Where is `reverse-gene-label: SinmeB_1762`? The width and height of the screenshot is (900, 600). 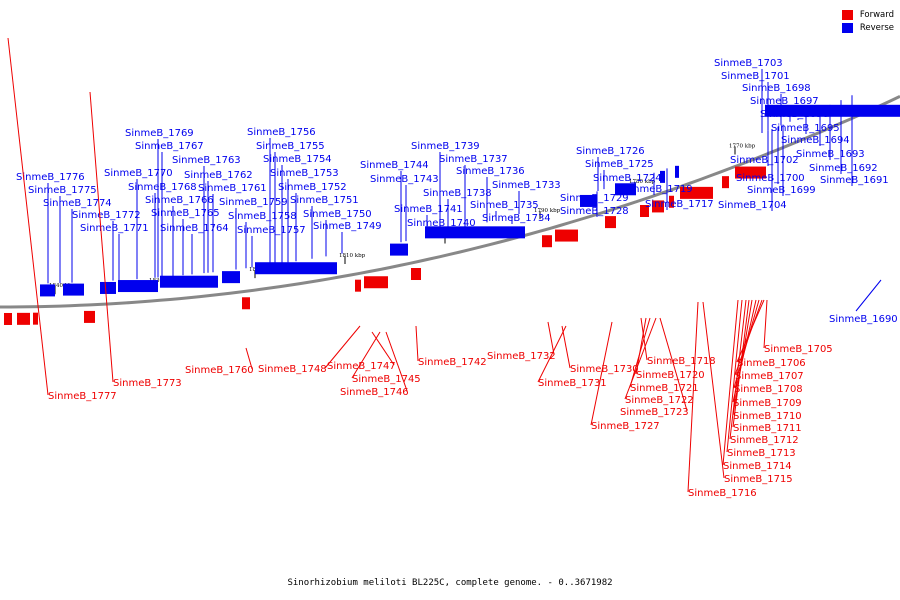
reverse-gene-label: SinmeB_1762 is located at coordinates (218, 175).